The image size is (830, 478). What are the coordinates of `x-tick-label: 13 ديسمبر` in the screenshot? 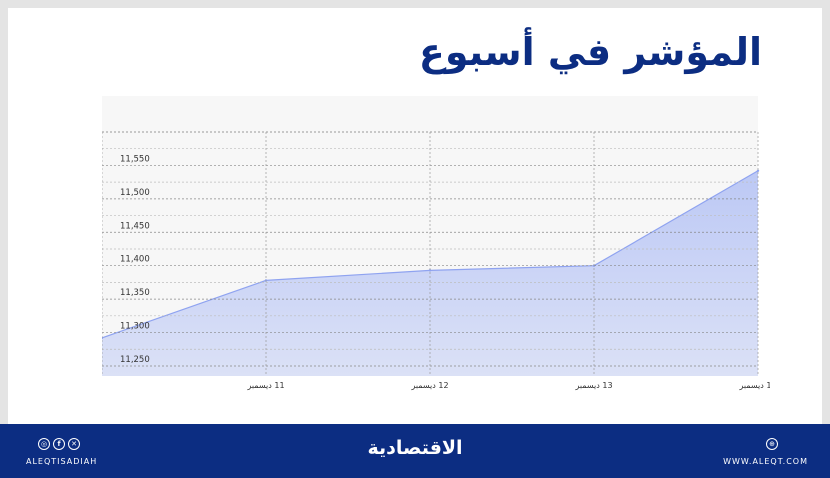 It's located at (593, 385).